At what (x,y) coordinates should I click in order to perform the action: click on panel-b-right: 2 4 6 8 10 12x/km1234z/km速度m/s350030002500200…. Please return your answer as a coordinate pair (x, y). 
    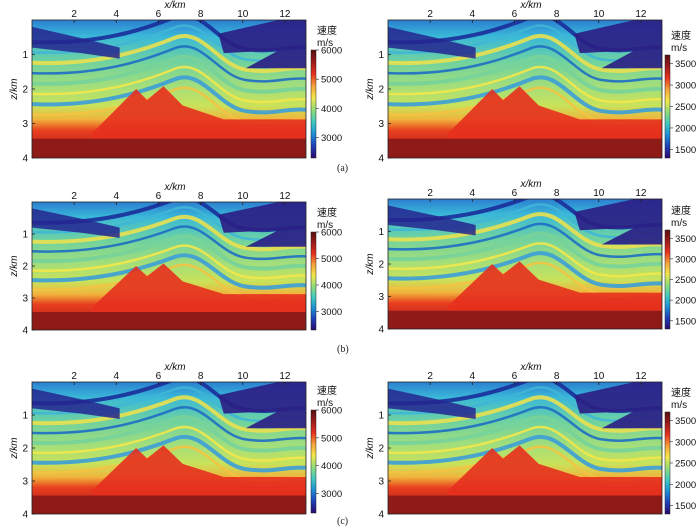
    Looking at the image, I should click on (530, 257).